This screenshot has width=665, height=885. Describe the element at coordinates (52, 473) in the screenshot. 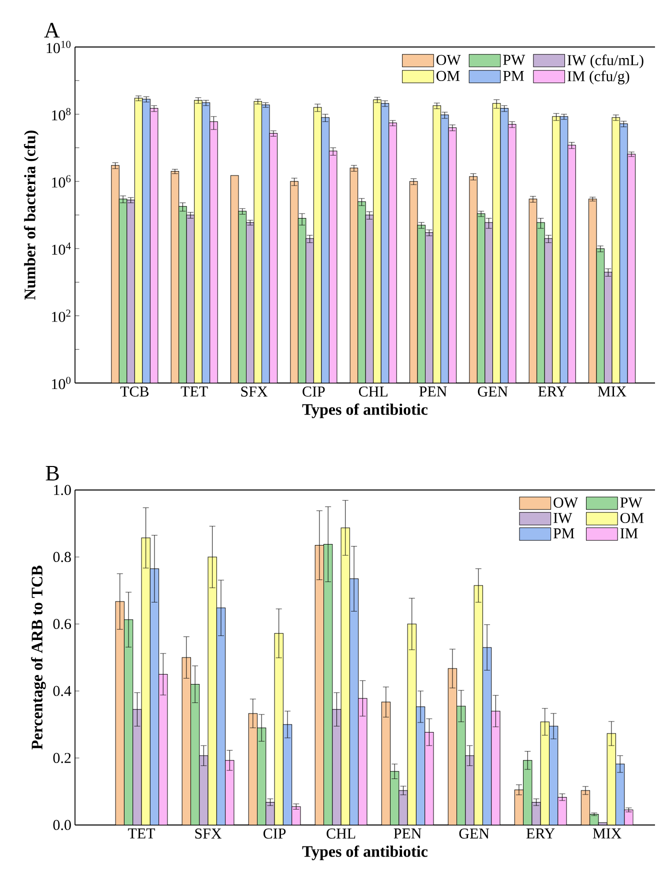

I see `chart-title: B` at that location.